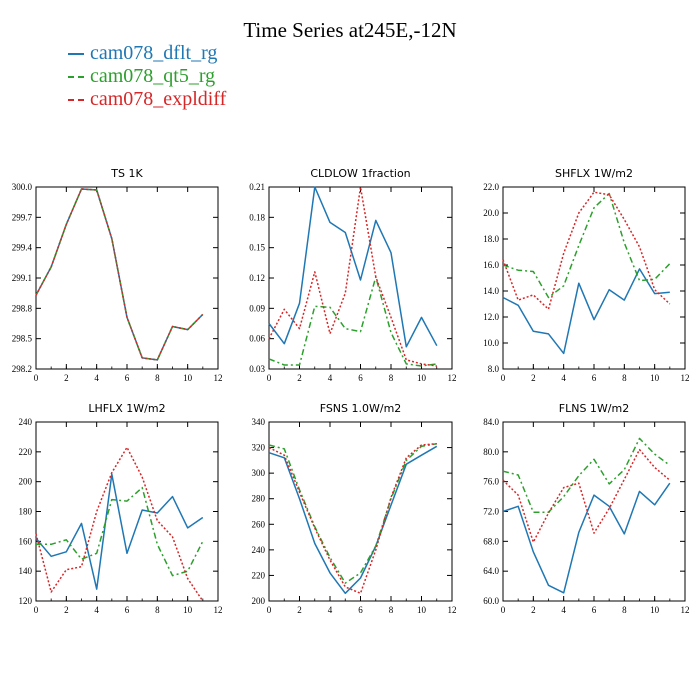  Describe the element at coordinates (491, 213) in the screenshot. I see `y-tick-label: 20.0` at that location.